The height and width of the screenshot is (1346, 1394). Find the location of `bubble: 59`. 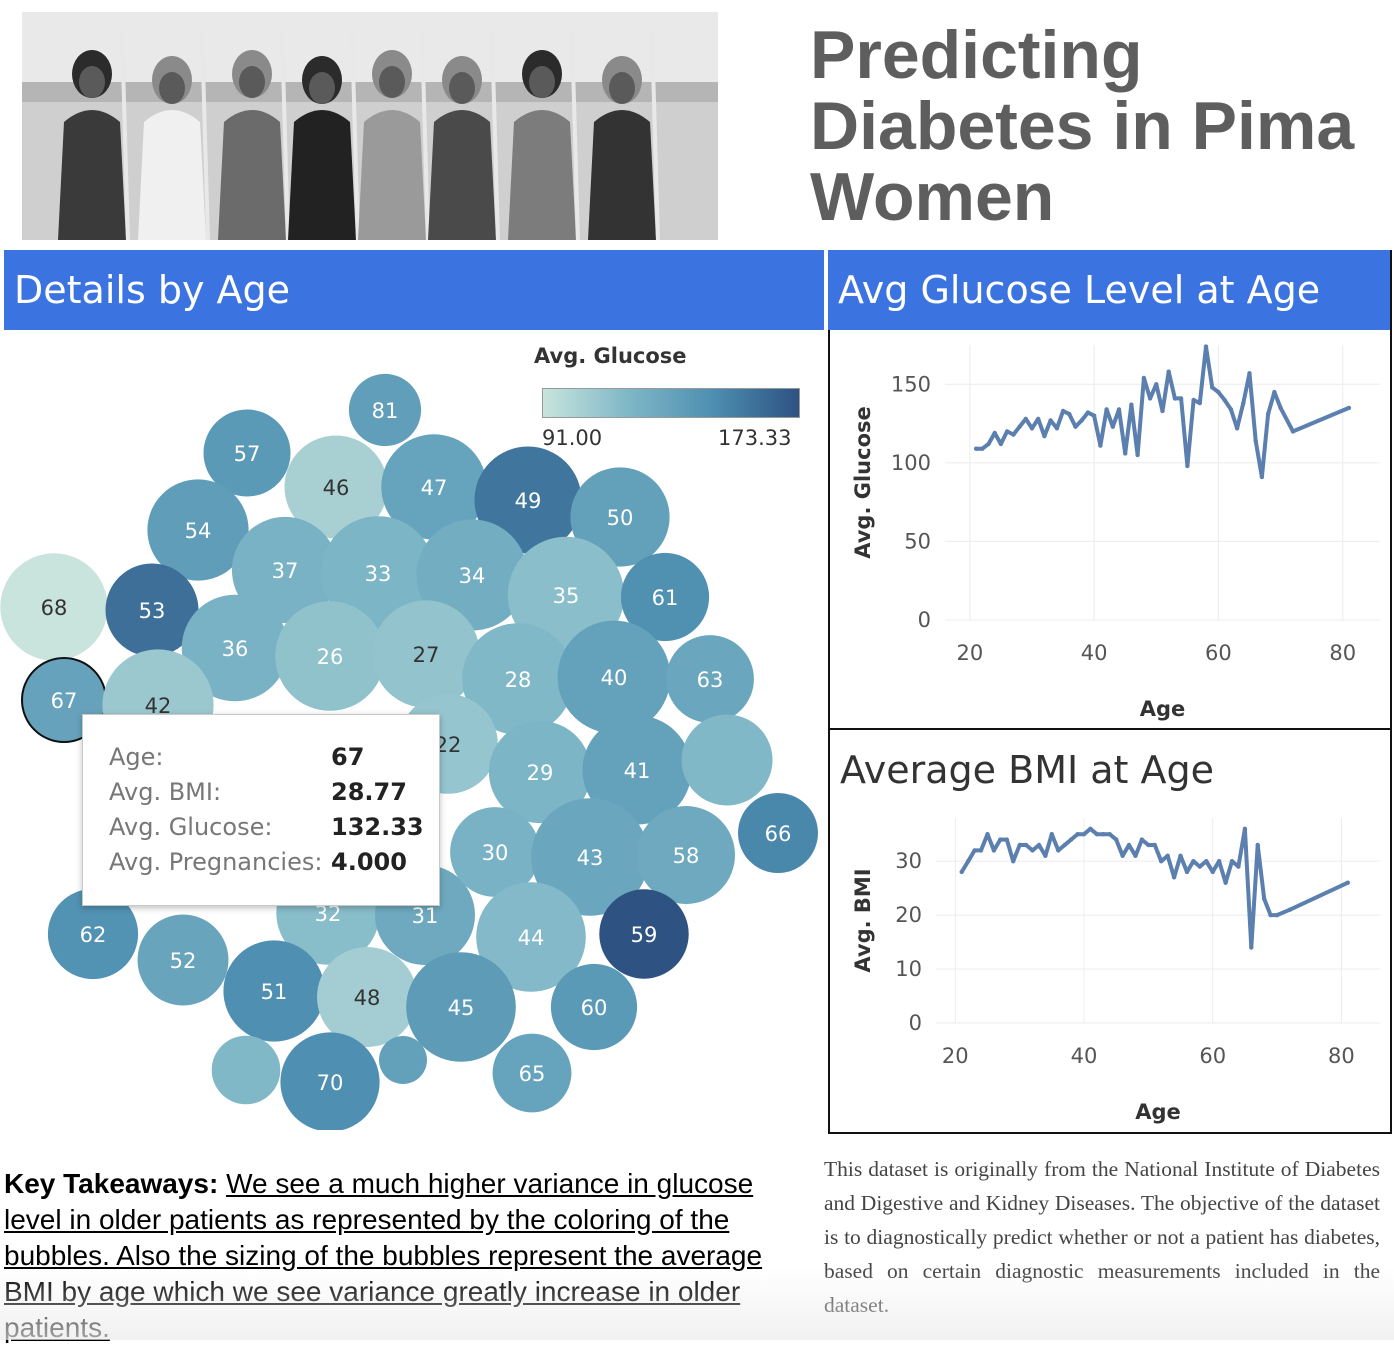

bubble: 59 is located at coordinates (644, 934).